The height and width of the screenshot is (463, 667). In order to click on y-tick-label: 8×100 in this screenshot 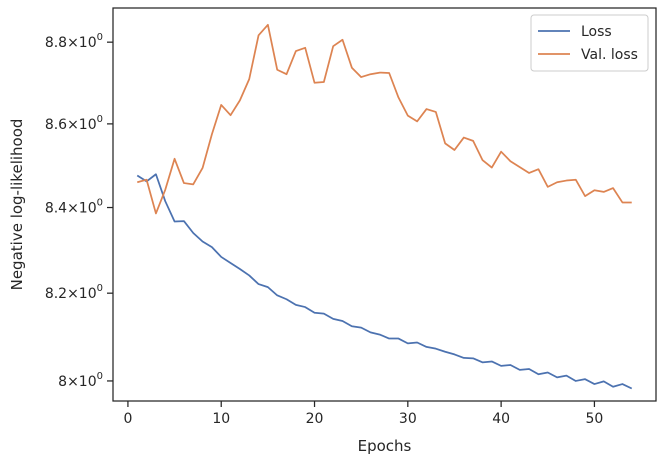, I will do `click(80, 380)`.